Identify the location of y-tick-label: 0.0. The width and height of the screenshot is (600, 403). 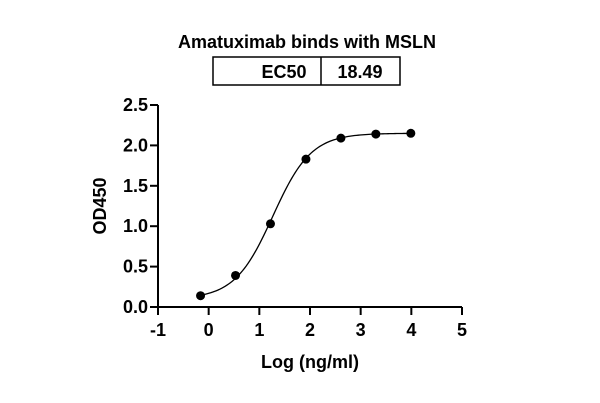
(135, 307).